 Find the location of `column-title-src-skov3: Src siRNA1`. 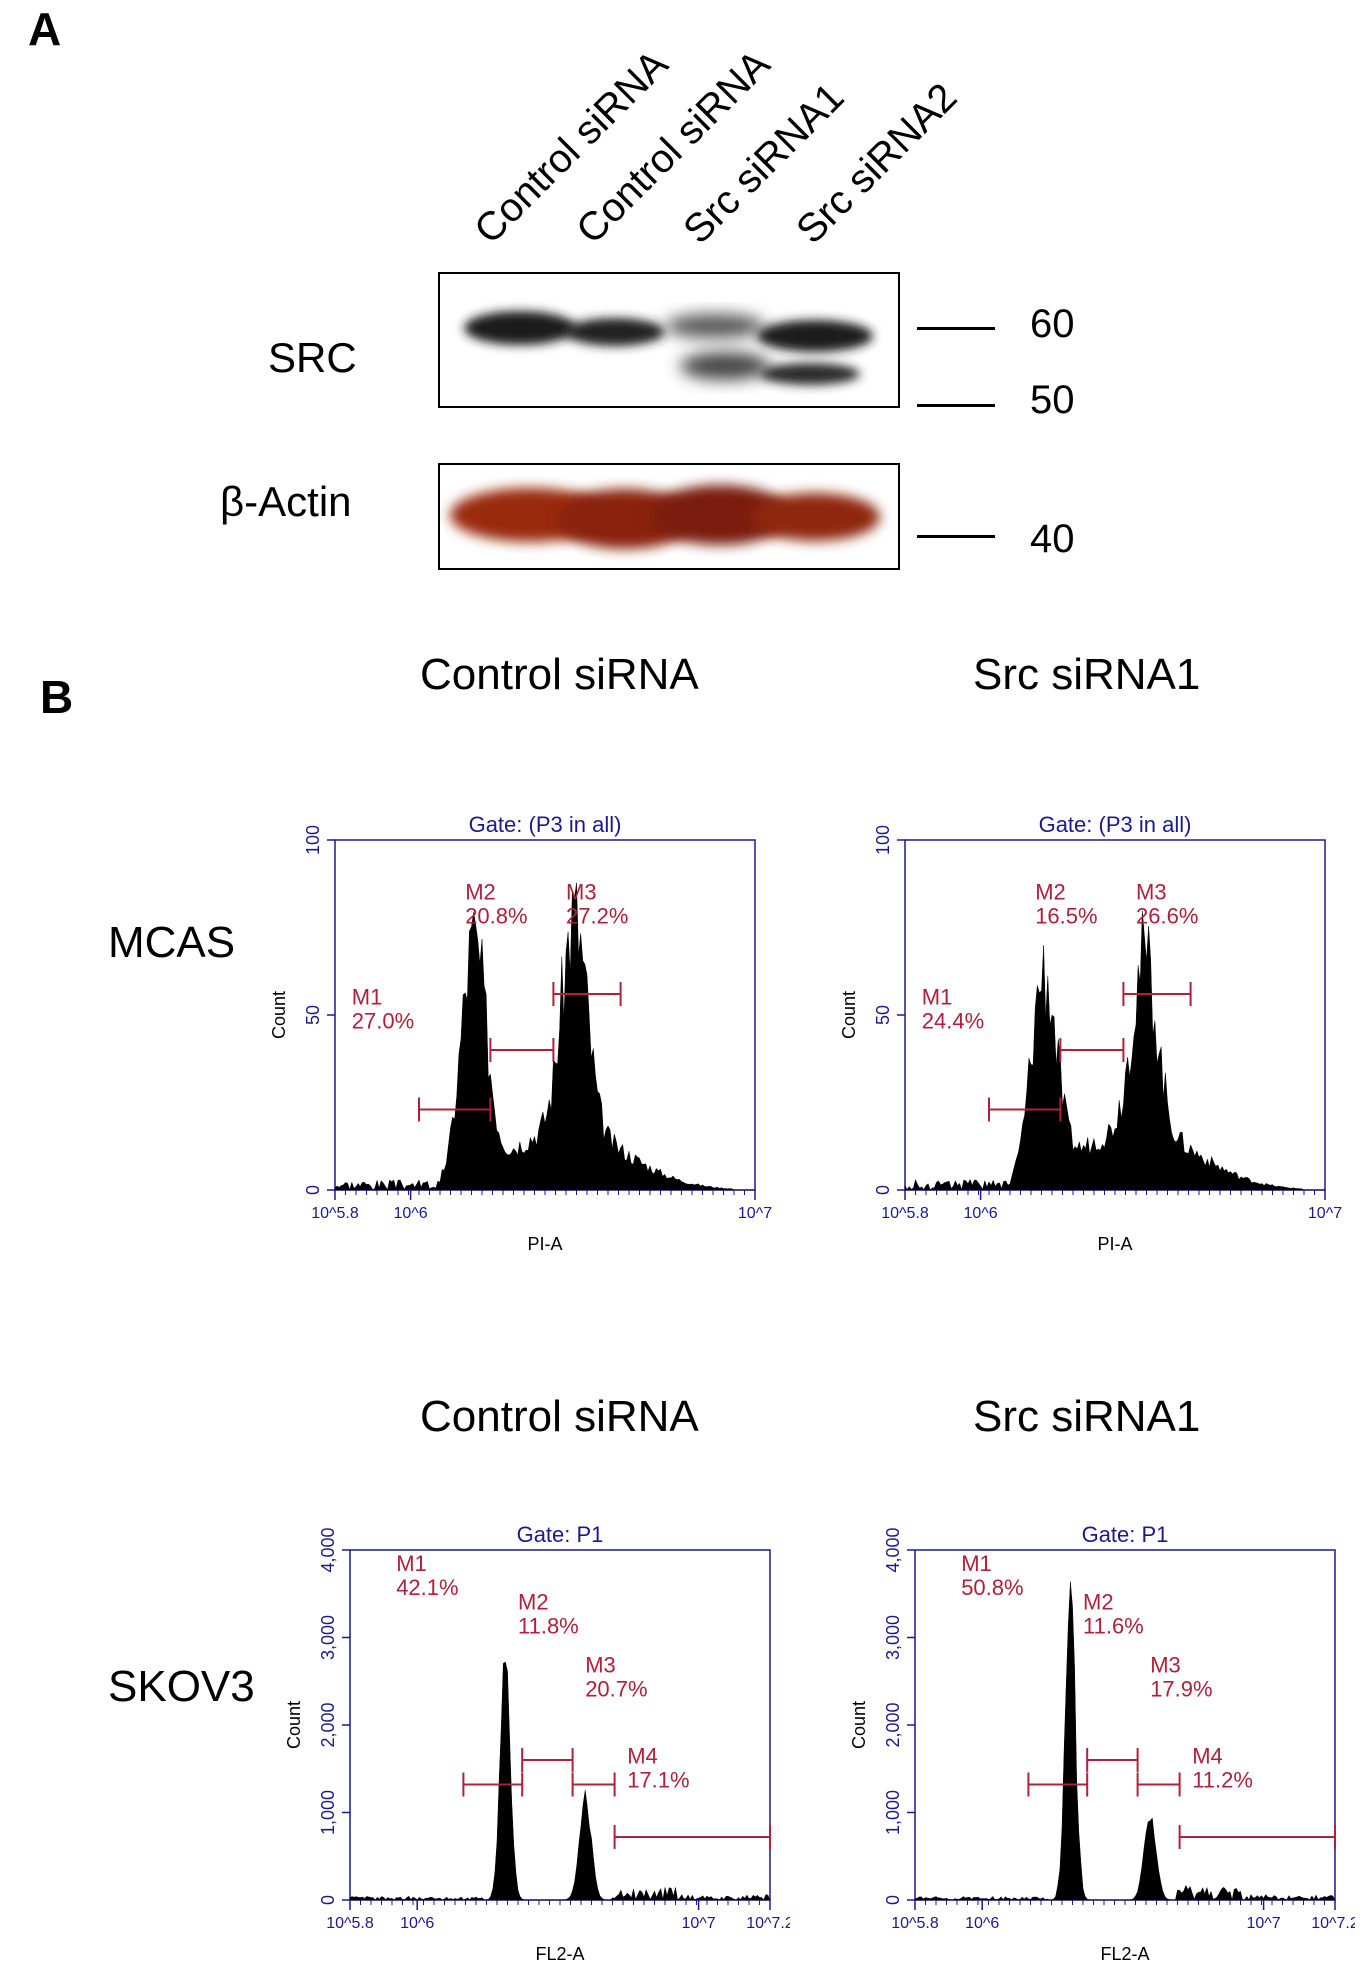

column-title-src-skov3: Src siRNA1 is located at coordinates (1087, 1416).